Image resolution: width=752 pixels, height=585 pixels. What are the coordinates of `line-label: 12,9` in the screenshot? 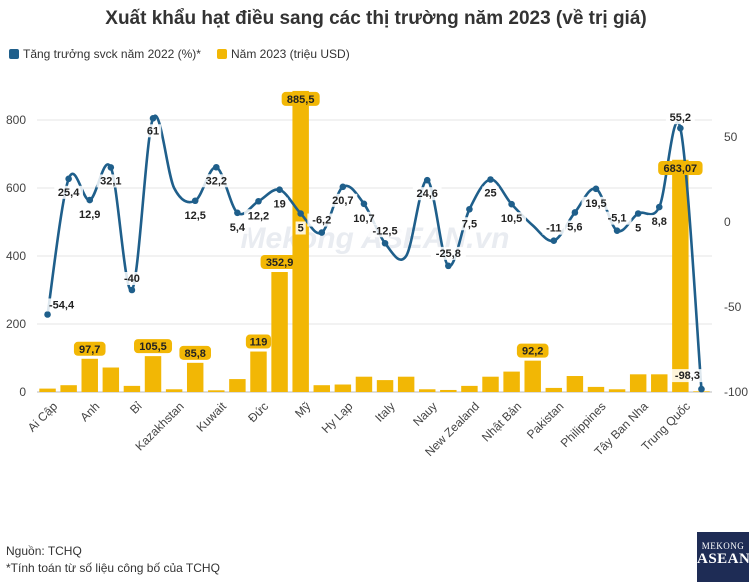 It's located at (89, 215).